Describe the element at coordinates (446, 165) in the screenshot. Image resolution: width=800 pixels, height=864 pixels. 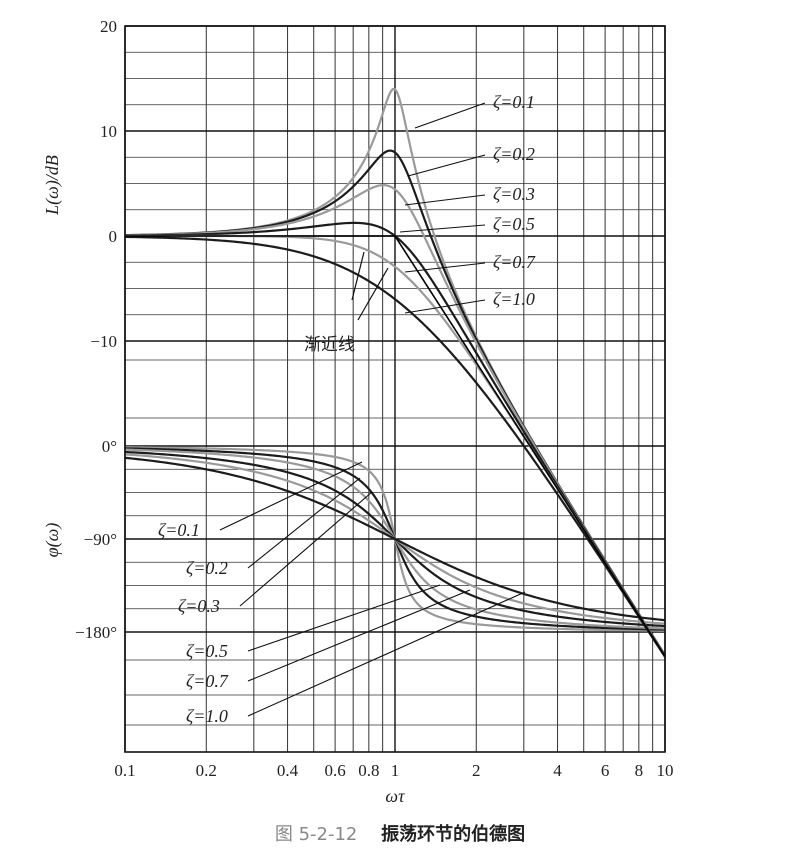
I see `magnitude-leader-ζ=0.2` at that location.